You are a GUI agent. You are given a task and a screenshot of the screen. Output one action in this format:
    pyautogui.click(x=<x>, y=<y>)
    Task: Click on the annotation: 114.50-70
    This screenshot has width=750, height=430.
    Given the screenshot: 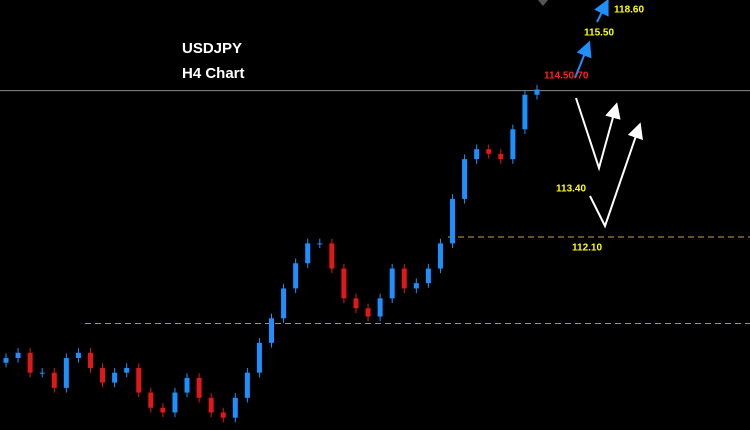 What is the action you would take?
    pyautogui.click(x=566, y=76)
    